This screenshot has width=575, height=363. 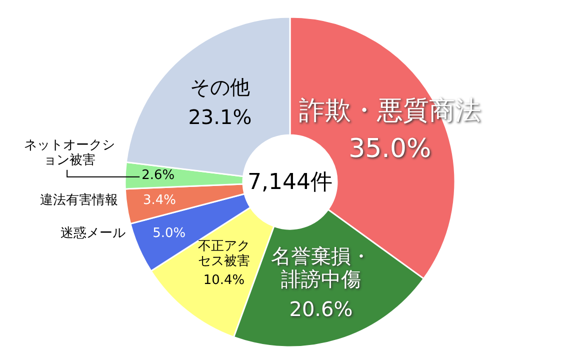 What do you see at coordinates (219, 87) in the screenshot?
I see `slice-label: その他` at bounding box center [219, 87].